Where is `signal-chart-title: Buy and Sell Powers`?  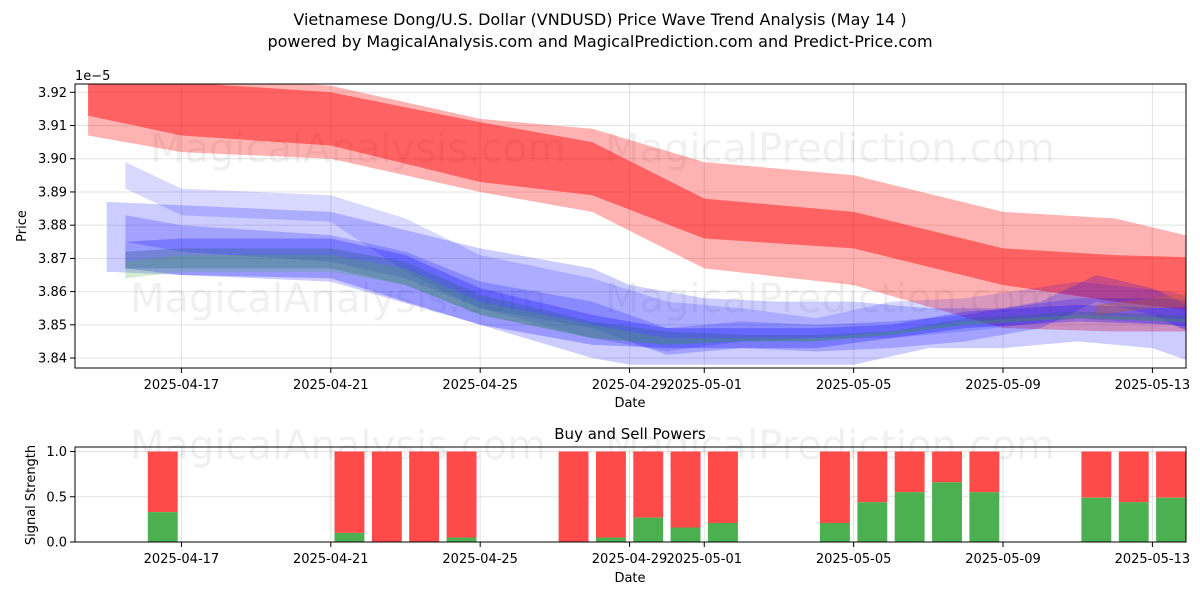
signal-chart-title: Buy and Sell Powers is located at coordinates (630, 434).